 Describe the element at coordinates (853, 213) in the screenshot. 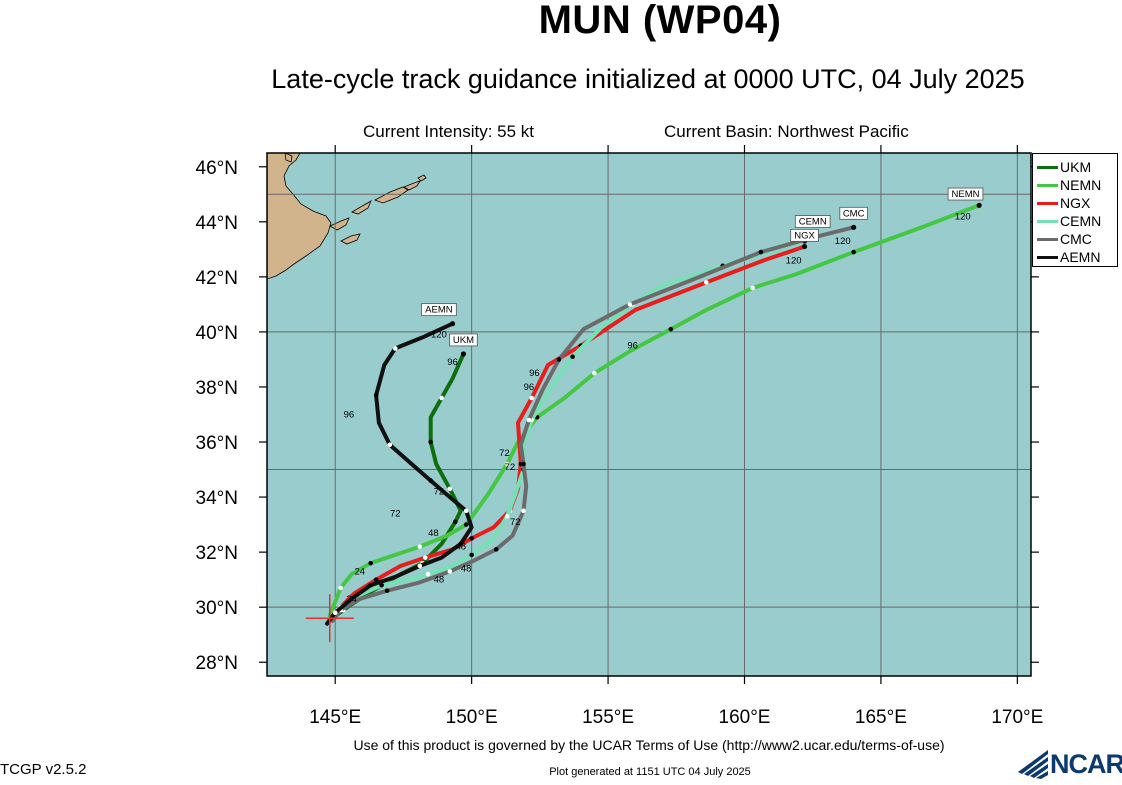

I see `model-tag-box-cmc` at that location.